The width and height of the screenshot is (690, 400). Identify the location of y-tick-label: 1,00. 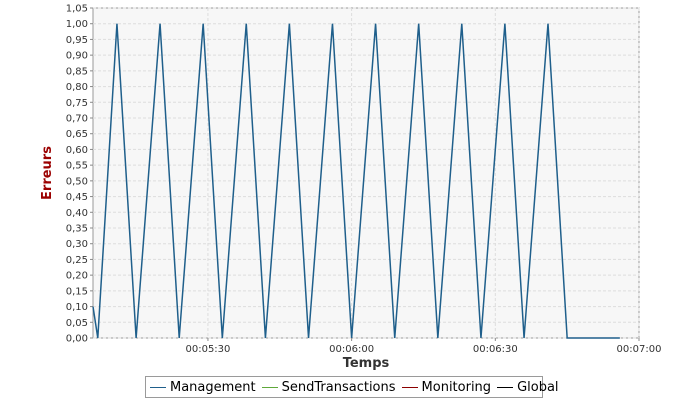
(77, 24).